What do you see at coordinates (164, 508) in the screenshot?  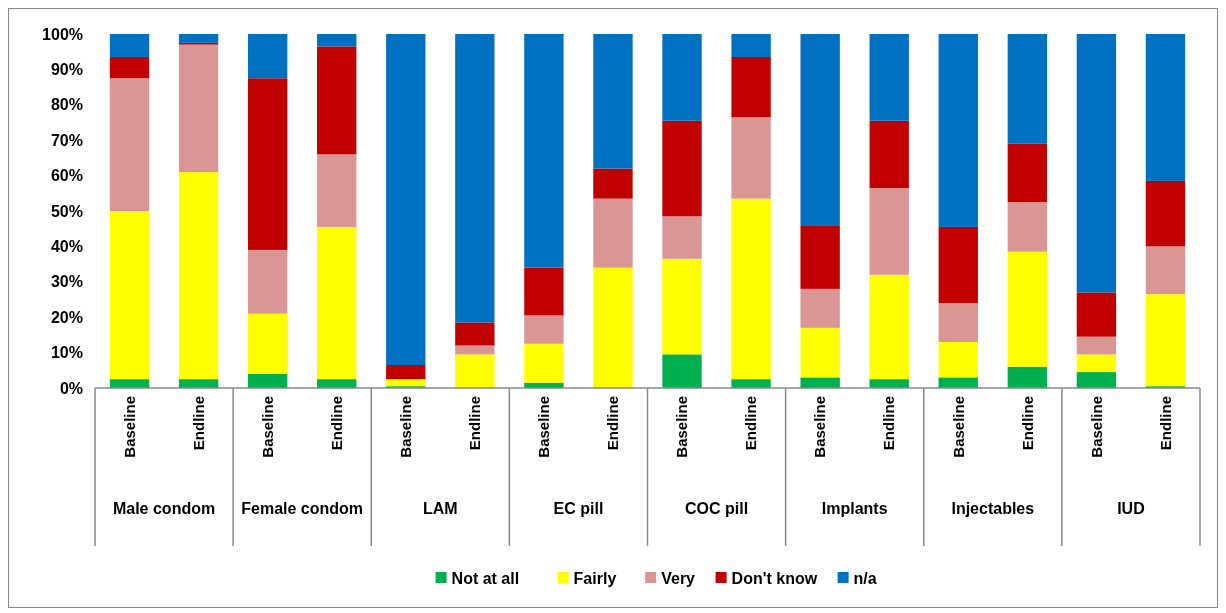 I see `text: Male condom` at bounding box center [164, 508].